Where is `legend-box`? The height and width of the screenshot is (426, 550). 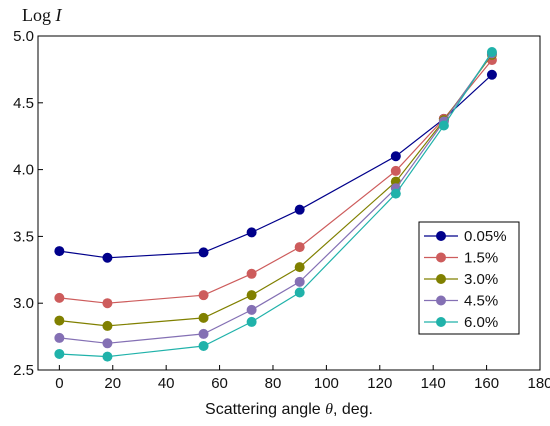
legend-box is located at coordinates (469, 278).